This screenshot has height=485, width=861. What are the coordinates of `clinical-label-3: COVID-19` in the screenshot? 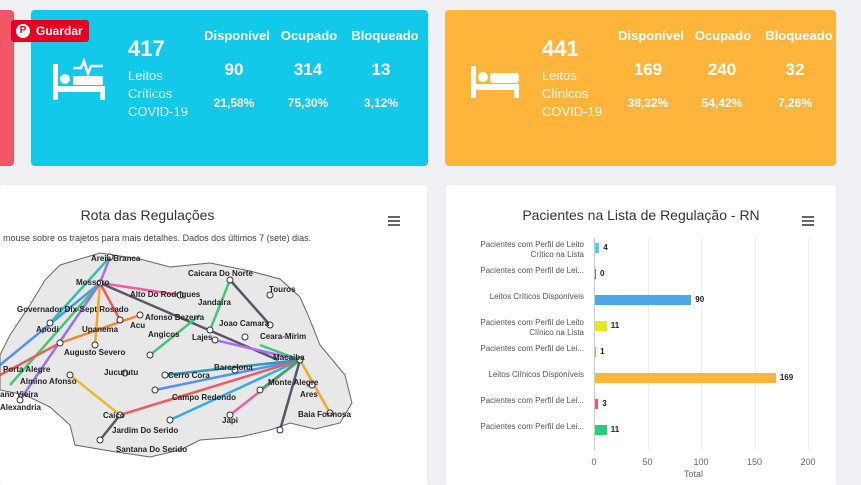 It's located at (572, 111).